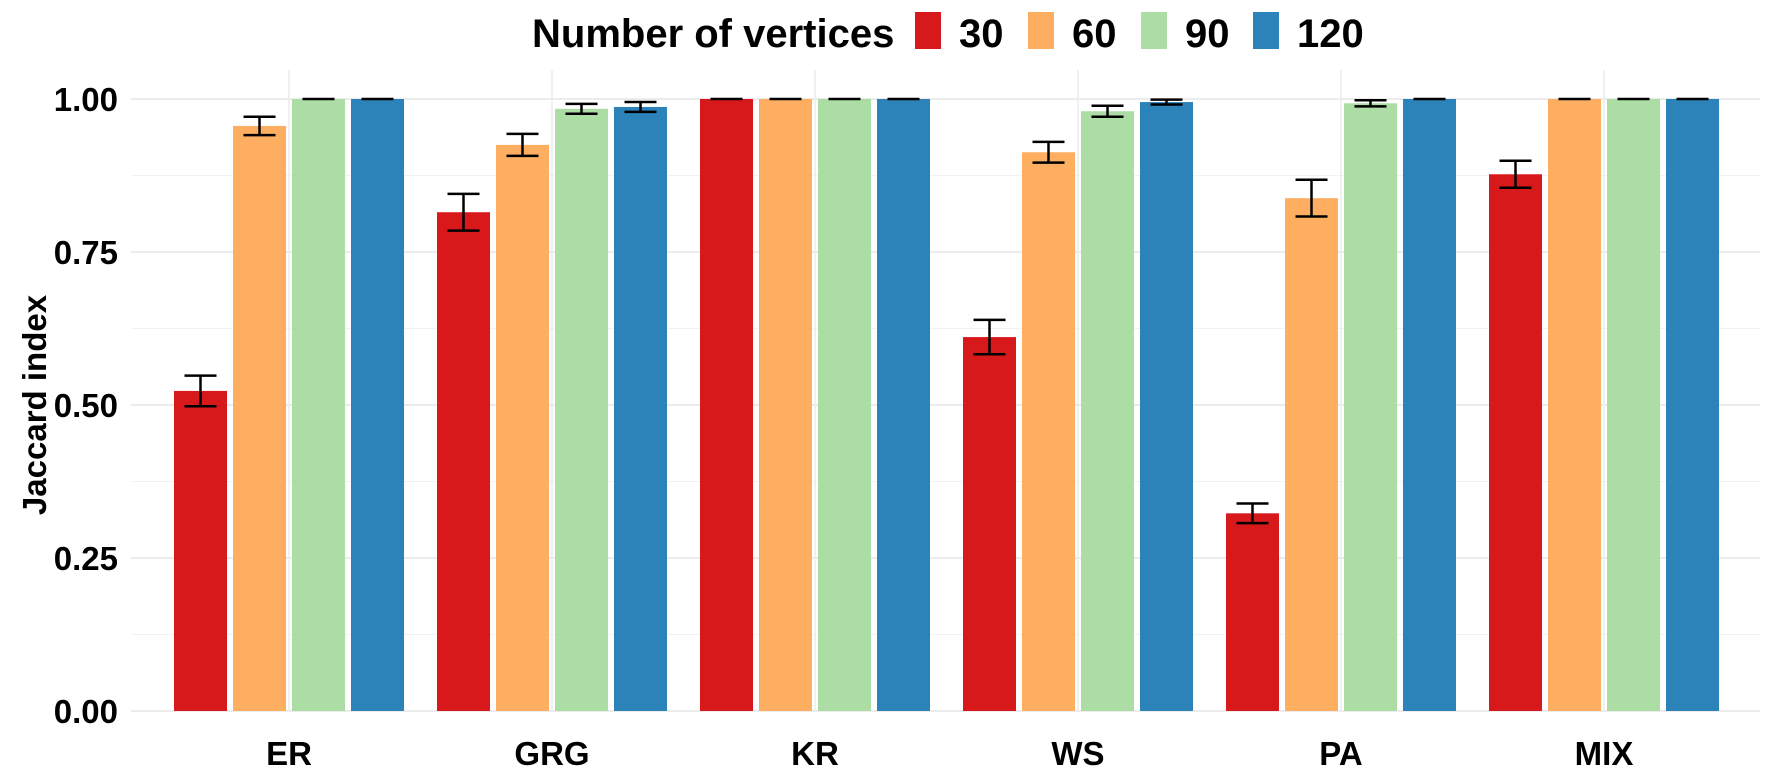  I want to click on y-tick-label: 0.25, so click(86, 558).